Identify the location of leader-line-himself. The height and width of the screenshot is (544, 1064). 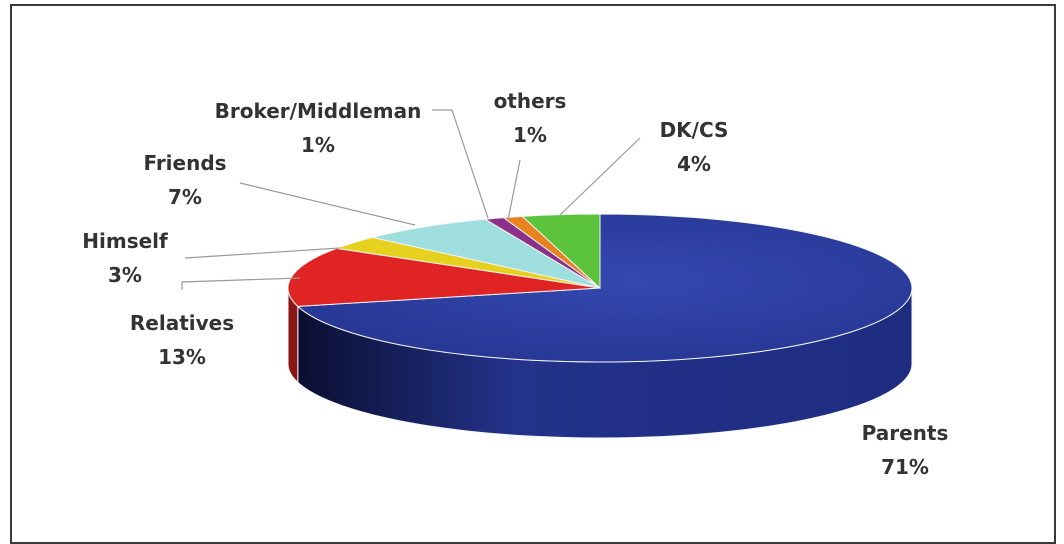
(262, 253).